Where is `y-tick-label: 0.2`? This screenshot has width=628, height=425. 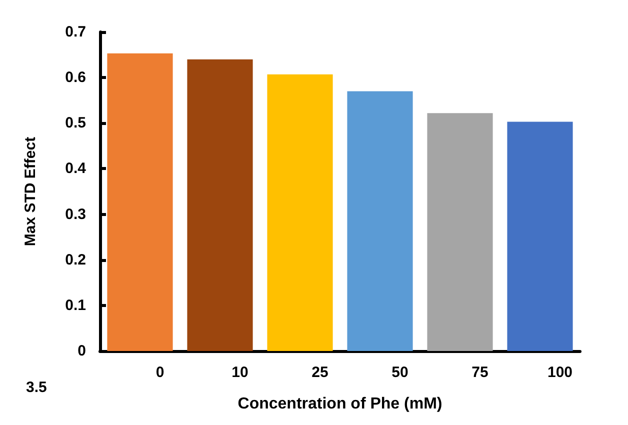
y-tick-label: 0.2 is located at coordinates (75, 259).